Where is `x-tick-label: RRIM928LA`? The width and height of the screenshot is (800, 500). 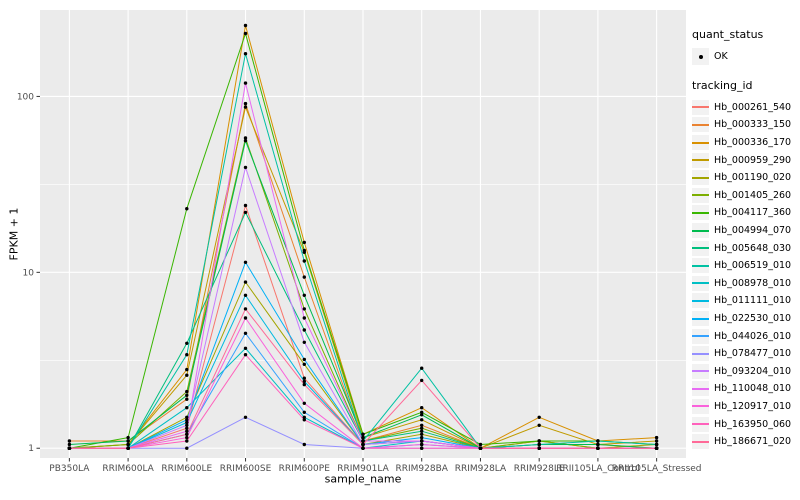
x-tick-label: RRIM928LA is located at coordinates (481, 469).